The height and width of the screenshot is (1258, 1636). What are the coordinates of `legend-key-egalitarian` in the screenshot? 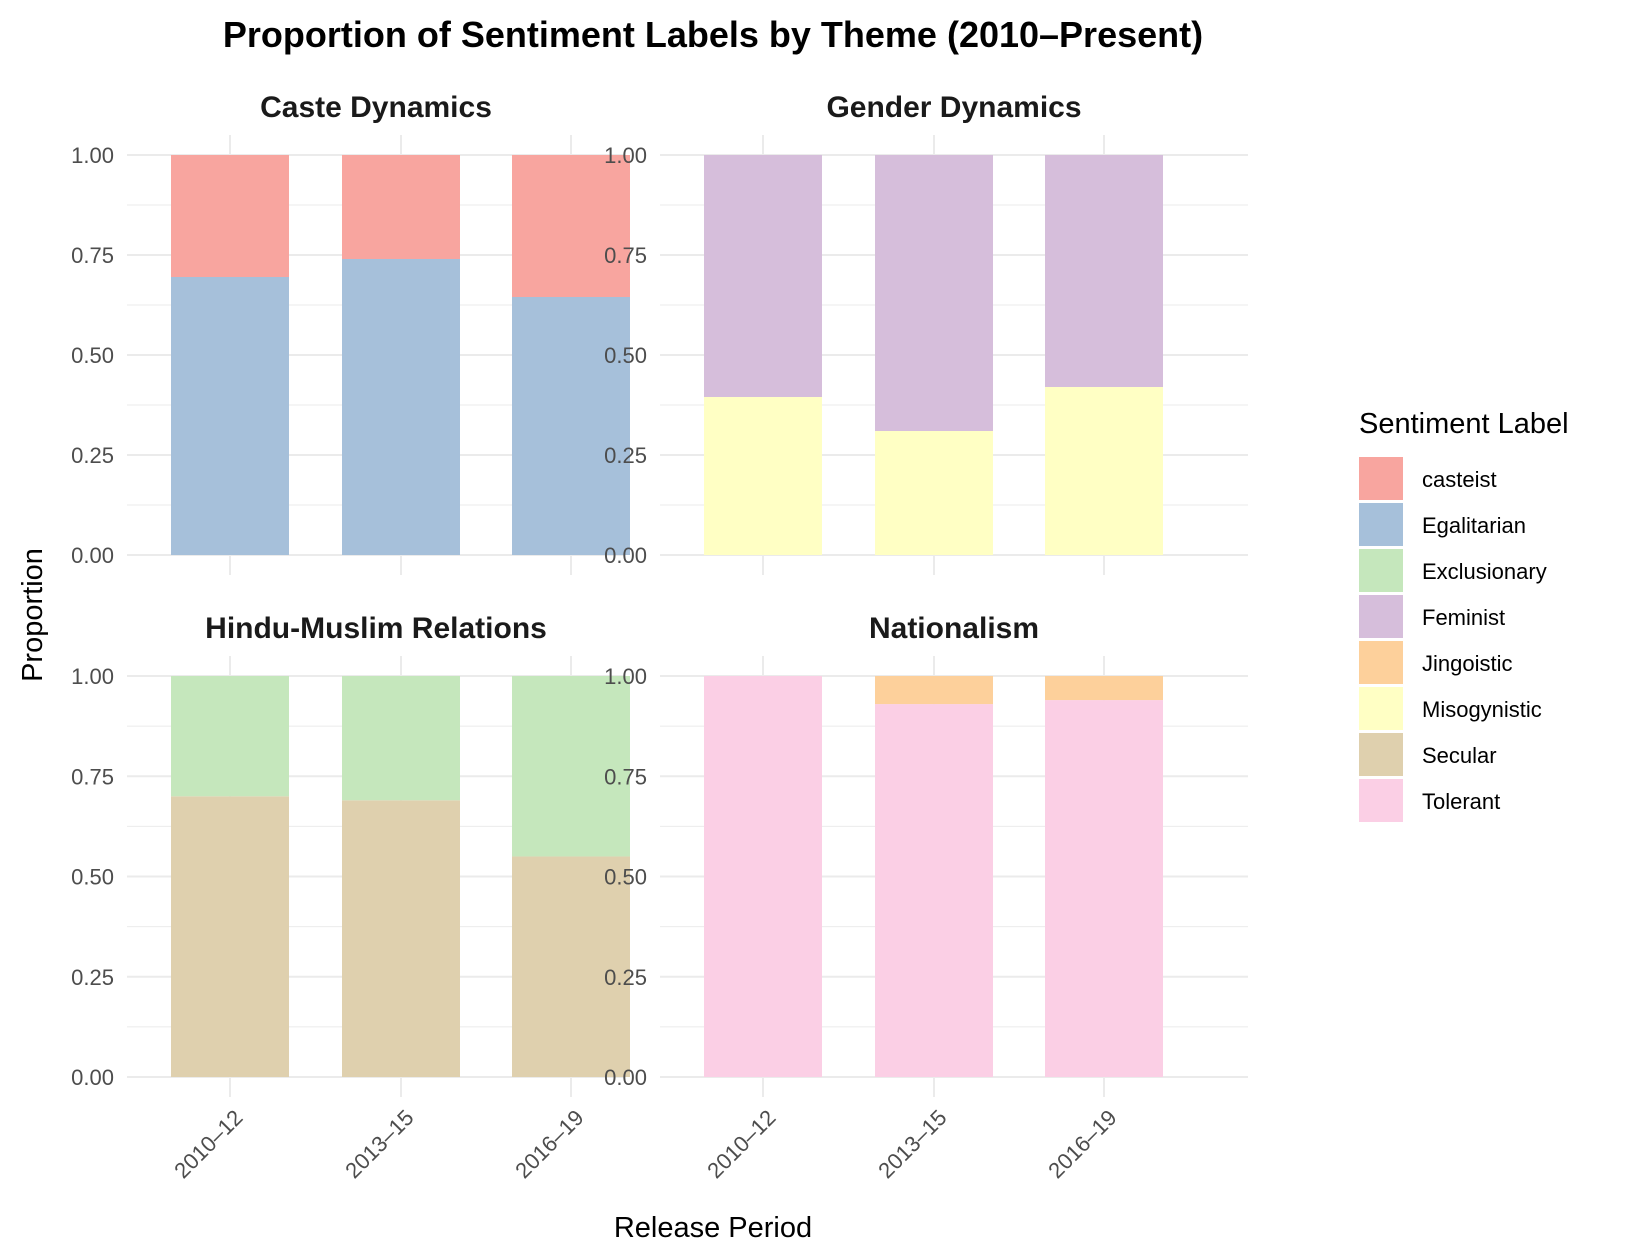 It's located at (1381, 524).